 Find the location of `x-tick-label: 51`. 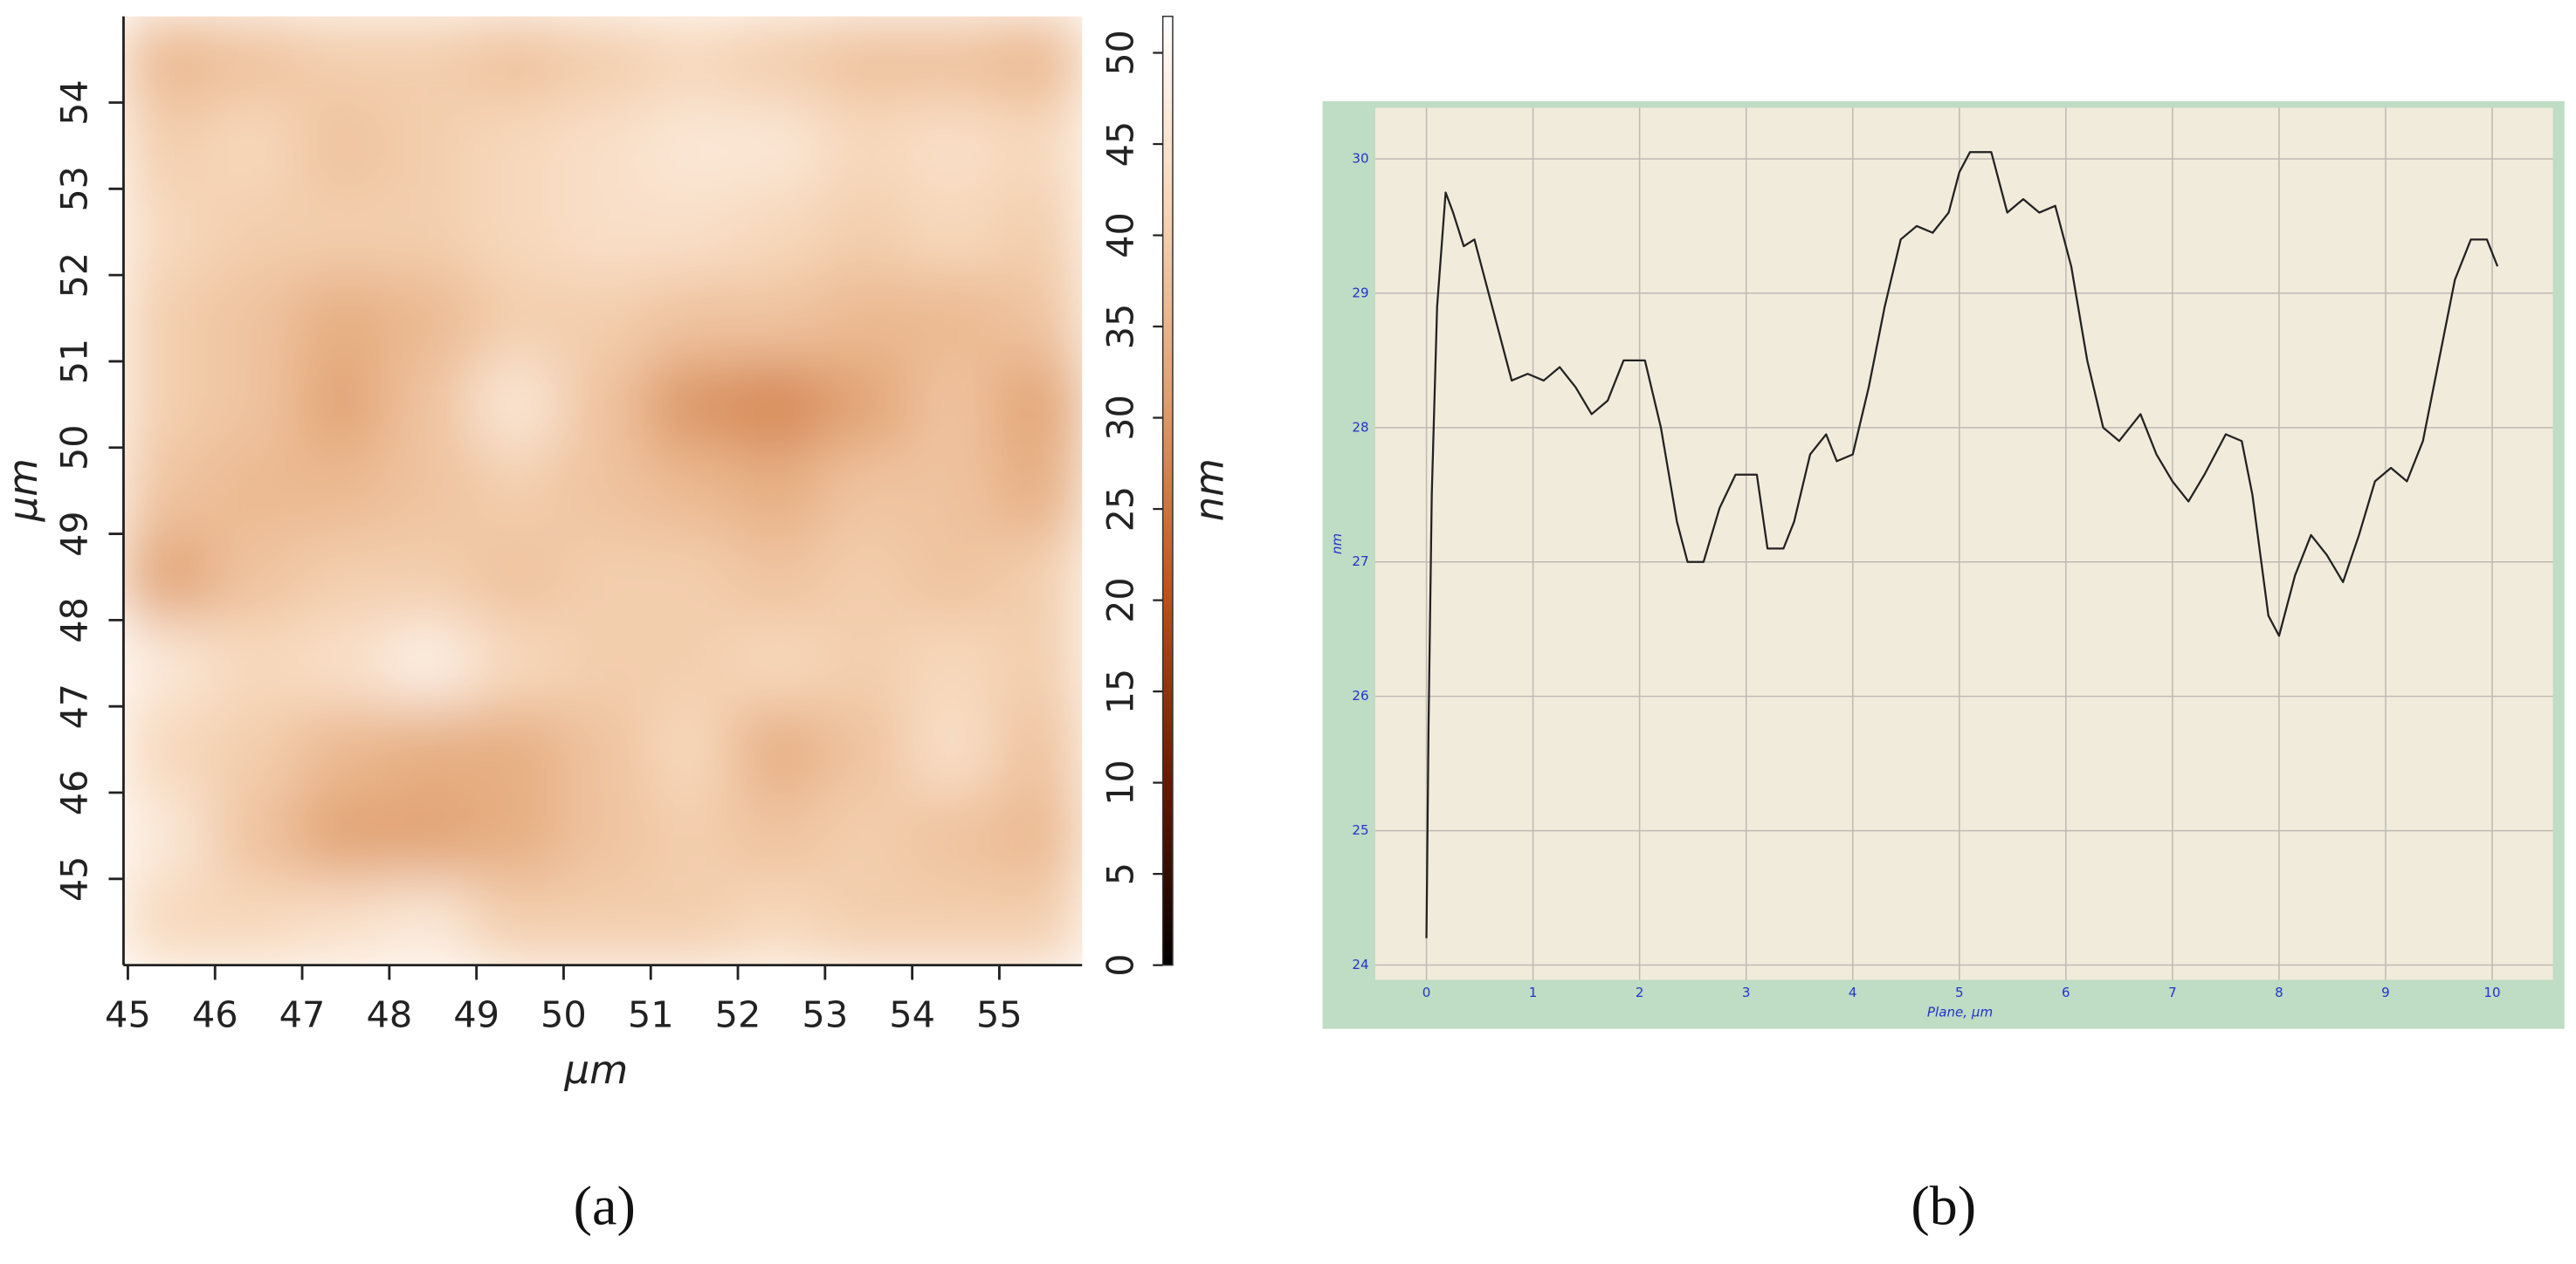

x-tick-label: 51 is located at coordinates (651, 1015).